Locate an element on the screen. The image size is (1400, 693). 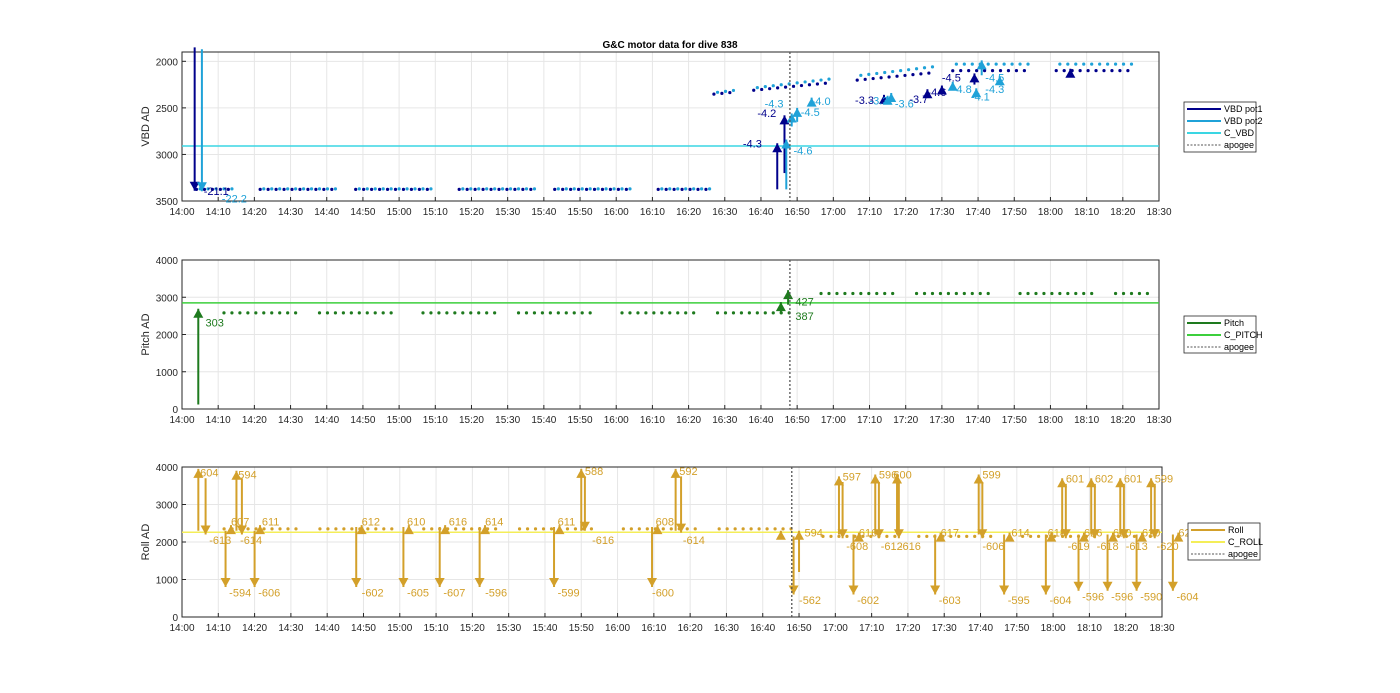
arrow-label: -4.8 is located at coordinates (962, 90).